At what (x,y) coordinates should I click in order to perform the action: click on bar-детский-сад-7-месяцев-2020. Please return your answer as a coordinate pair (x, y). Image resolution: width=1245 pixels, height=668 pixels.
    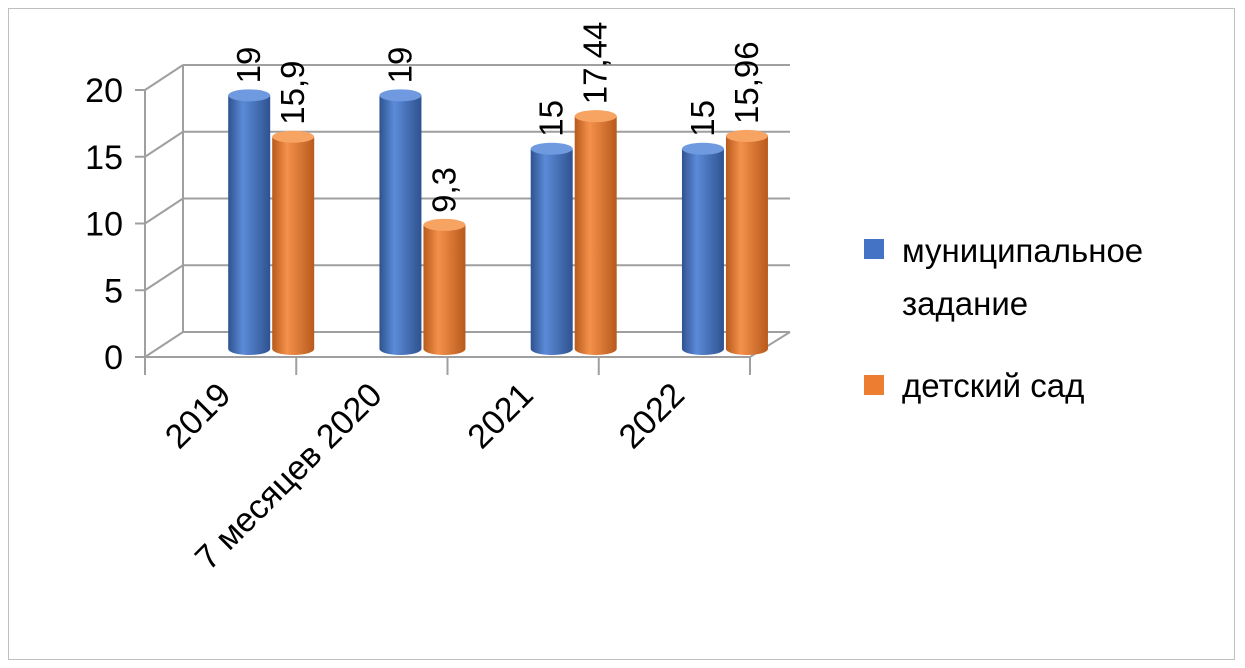
    Looking at the image, I should click on (444, 286).